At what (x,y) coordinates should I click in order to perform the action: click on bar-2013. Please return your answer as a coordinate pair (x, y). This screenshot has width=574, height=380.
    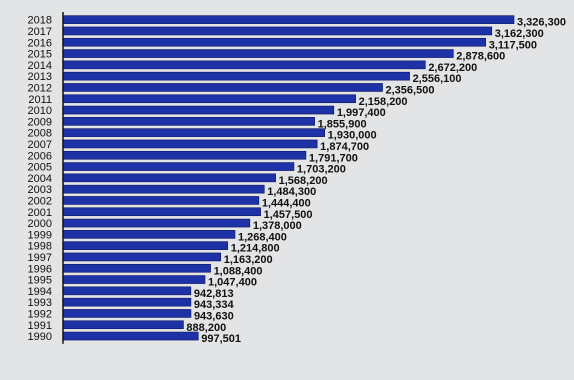
    Looking at the image, I should click on (236, 76).